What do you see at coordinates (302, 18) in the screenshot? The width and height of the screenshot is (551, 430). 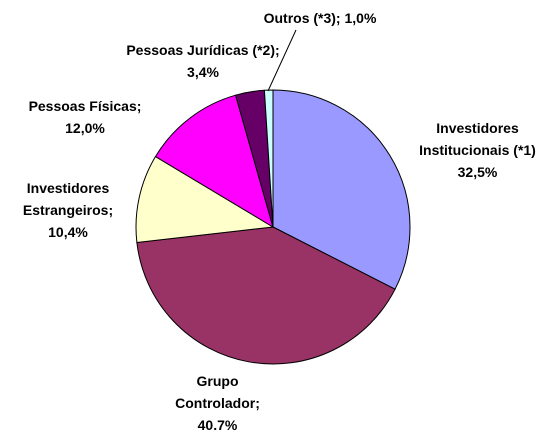 I see `category-label: Outros (*3);` at bounding box center [302, 18].